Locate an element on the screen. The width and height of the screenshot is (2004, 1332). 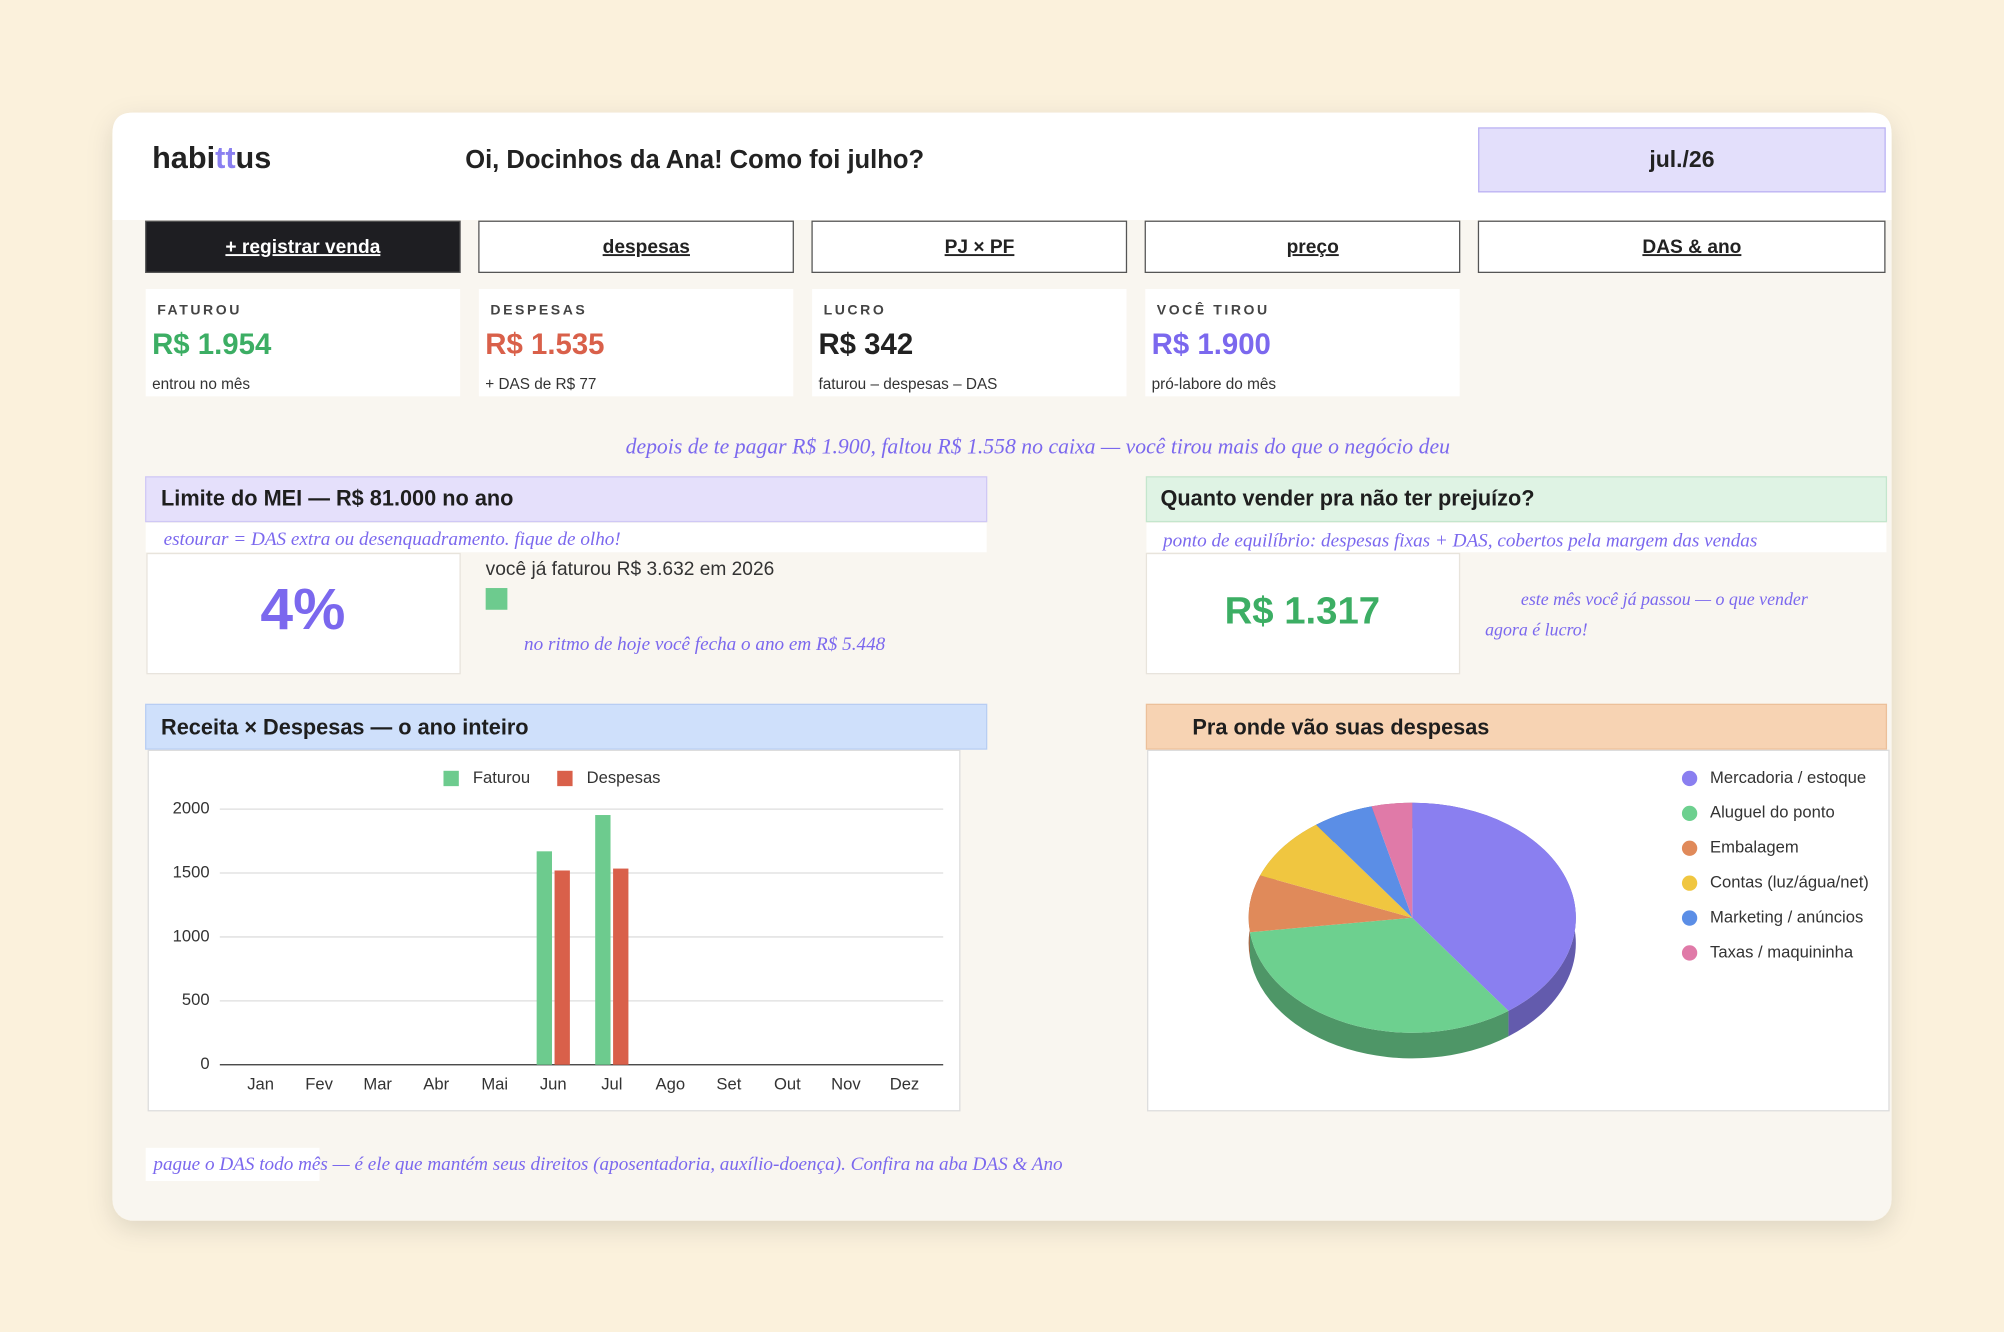
card-note: pró-labore do mês is located at coordinates (1214, 384).